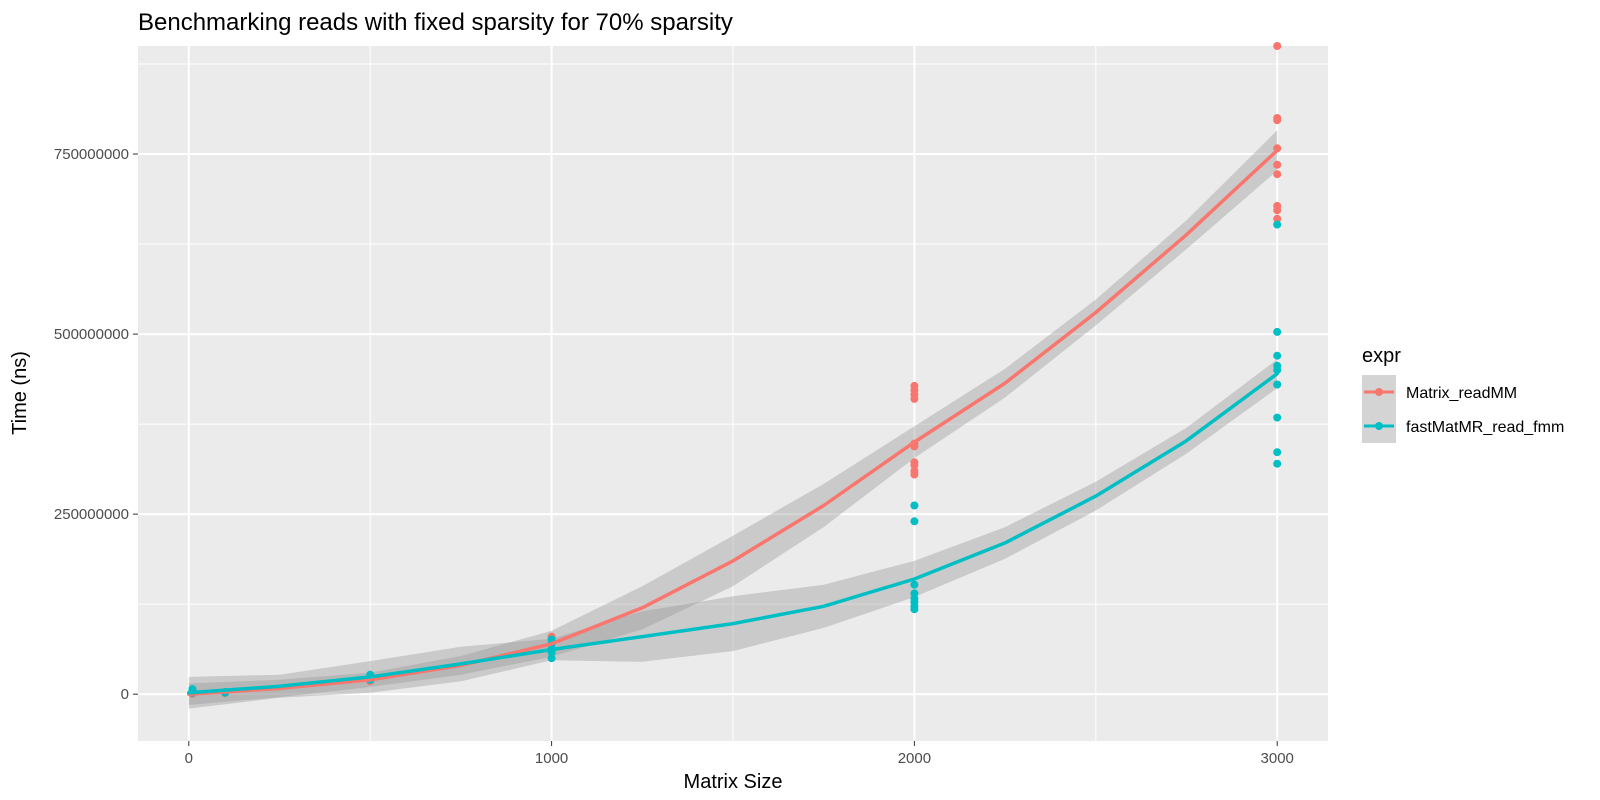 The image size is (1600, 800). Describe the element at coordinates (1379, 392) in the screenshot. I see `legend-dot-matrix-readmm` at that location.